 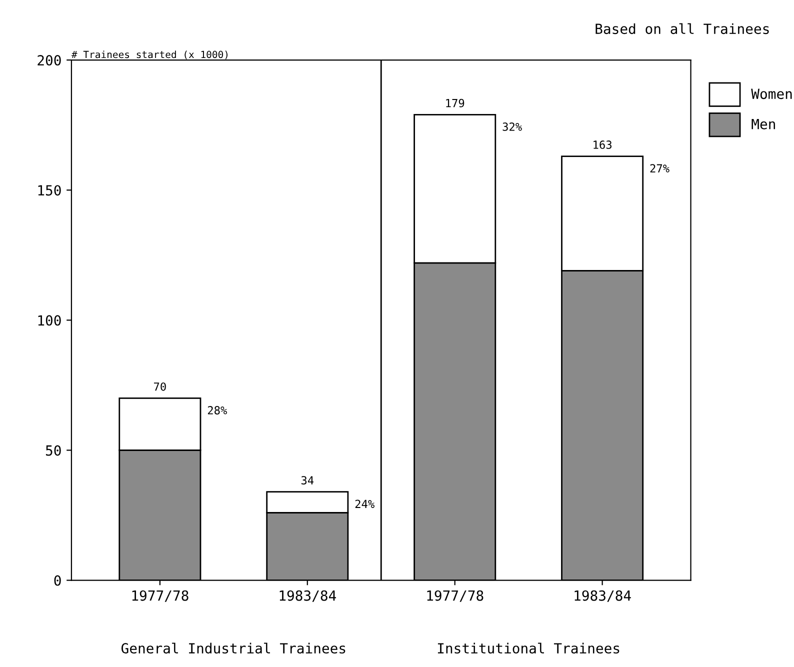 I want to click on annotation: 32%, so click(x=512, y=126).